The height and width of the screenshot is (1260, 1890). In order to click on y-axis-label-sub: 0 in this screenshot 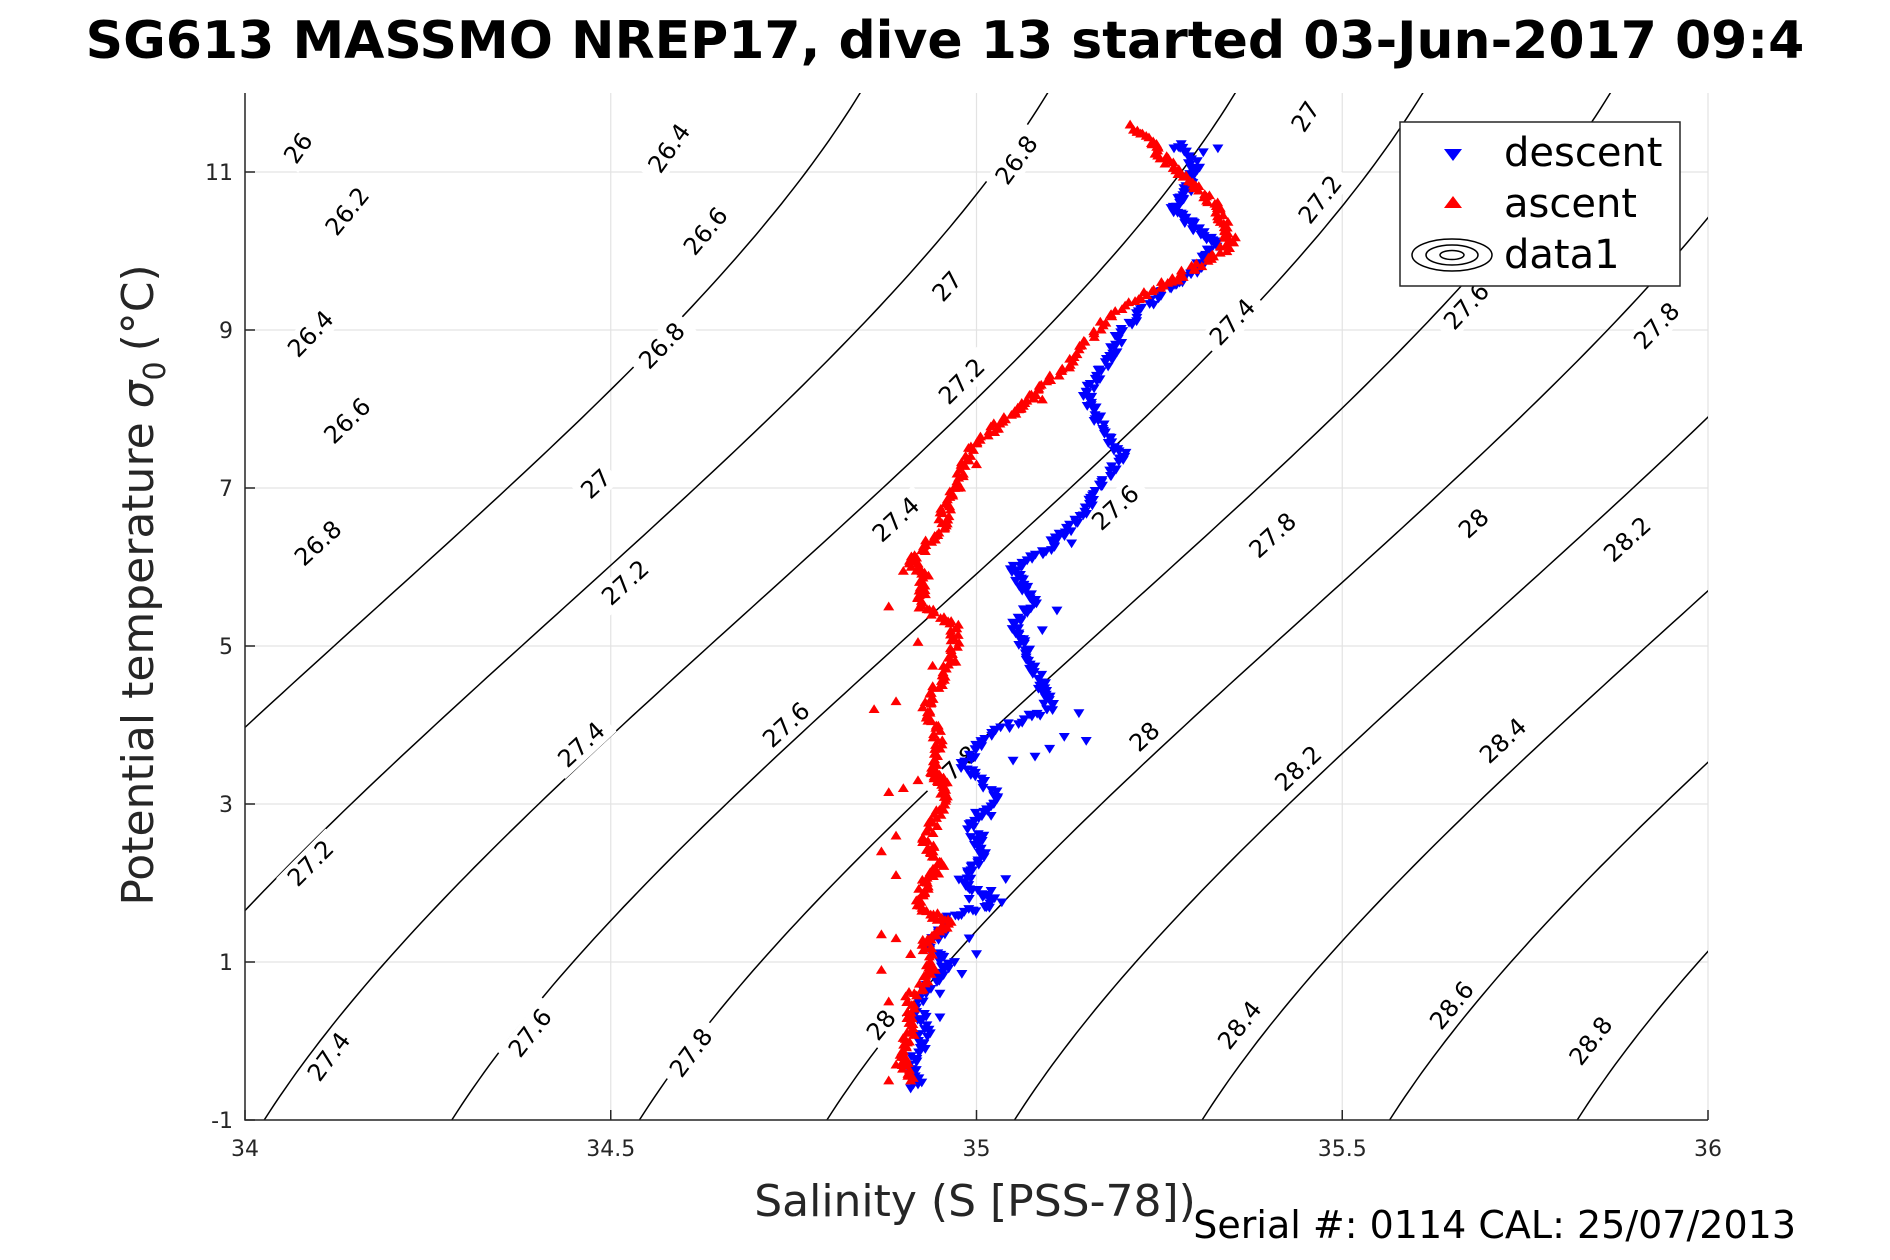, I will do `click(155, 370)`.